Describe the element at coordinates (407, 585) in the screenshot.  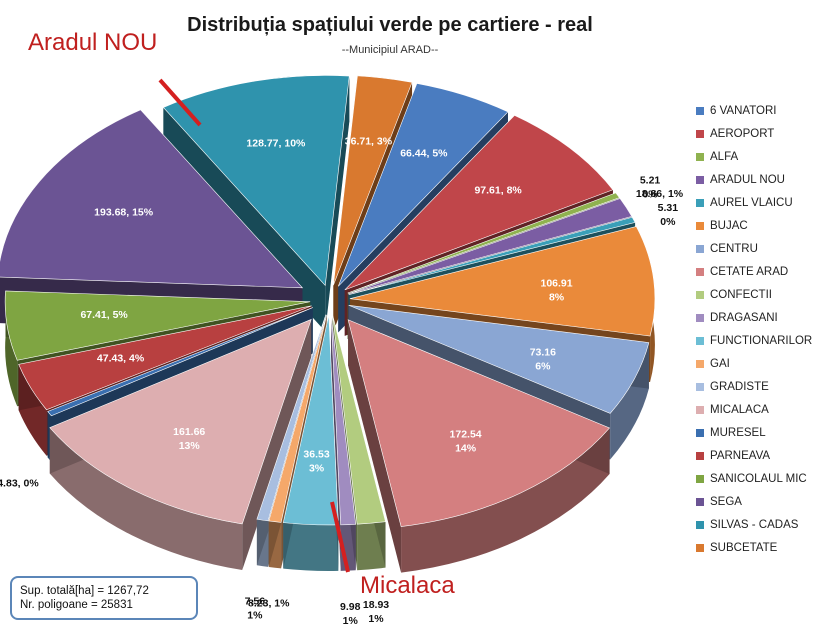
I see `callout-micalaca: Micalaca` at that location.